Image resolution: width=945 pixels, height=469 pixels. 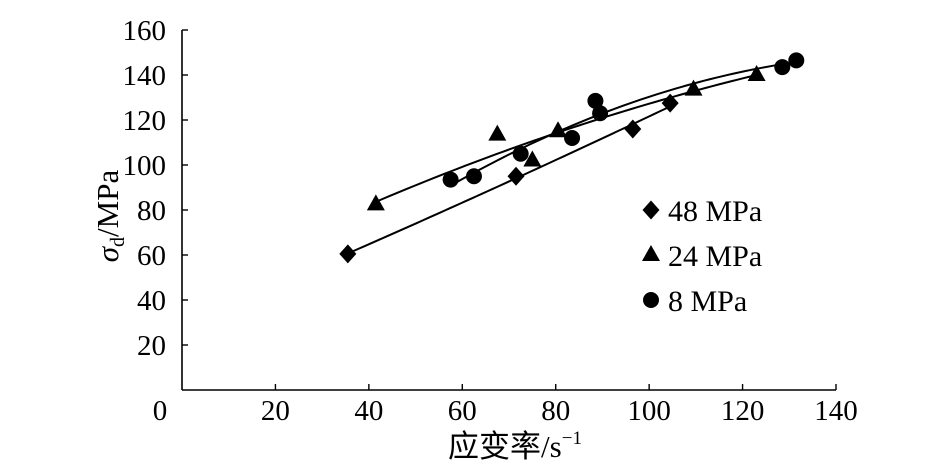 I want to click on x-tick-label: 0, so click(x=160, y=411).